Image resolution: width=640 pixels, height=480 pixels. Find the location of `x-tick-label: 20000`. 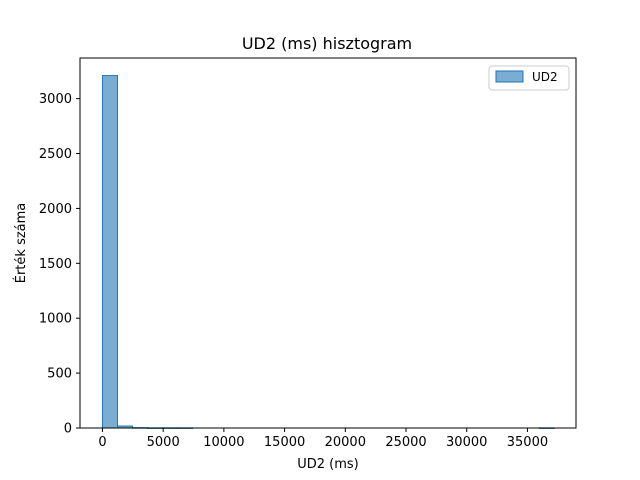

x-tick-label: 20000 is located at coordinates (345, 442).